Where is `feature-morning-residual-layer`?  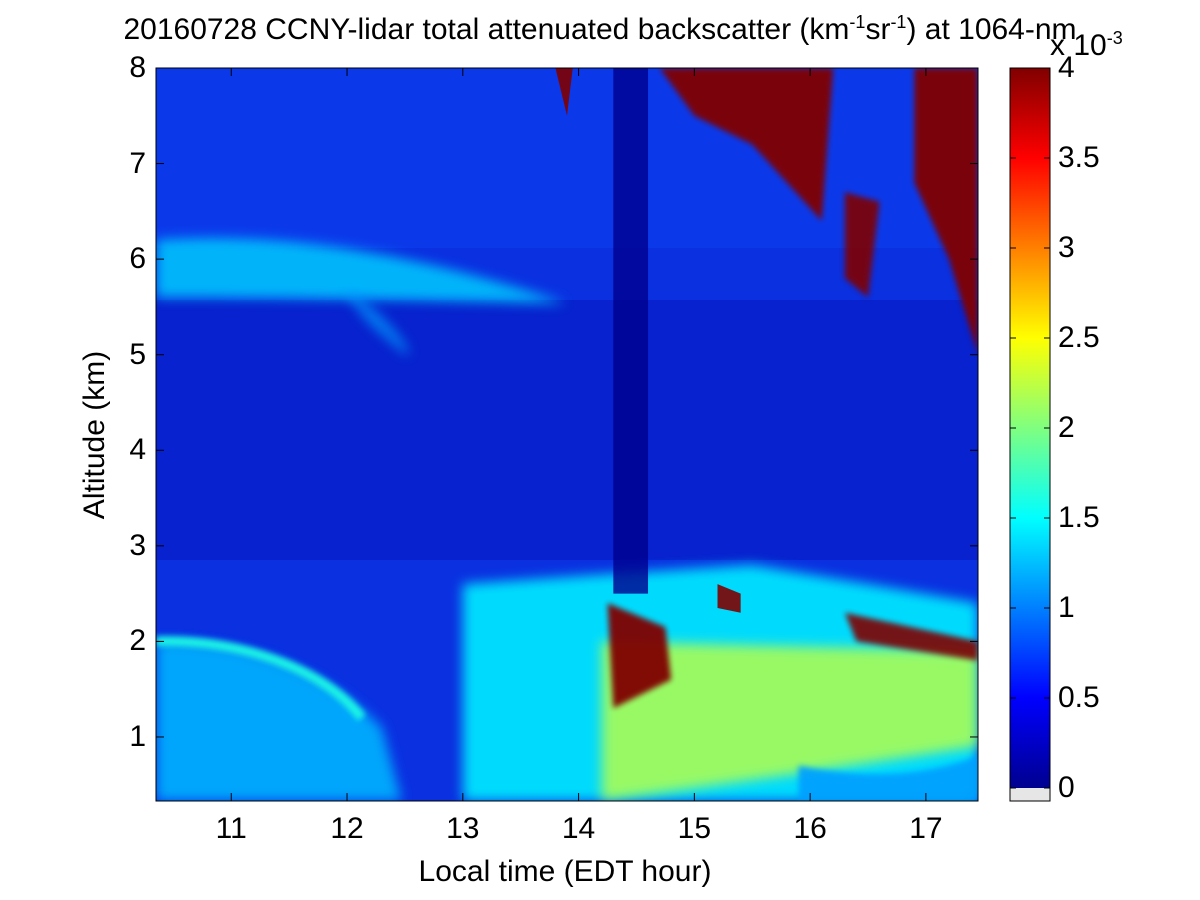
feature-morning-residual-layer is located at coordinates (279, 718).